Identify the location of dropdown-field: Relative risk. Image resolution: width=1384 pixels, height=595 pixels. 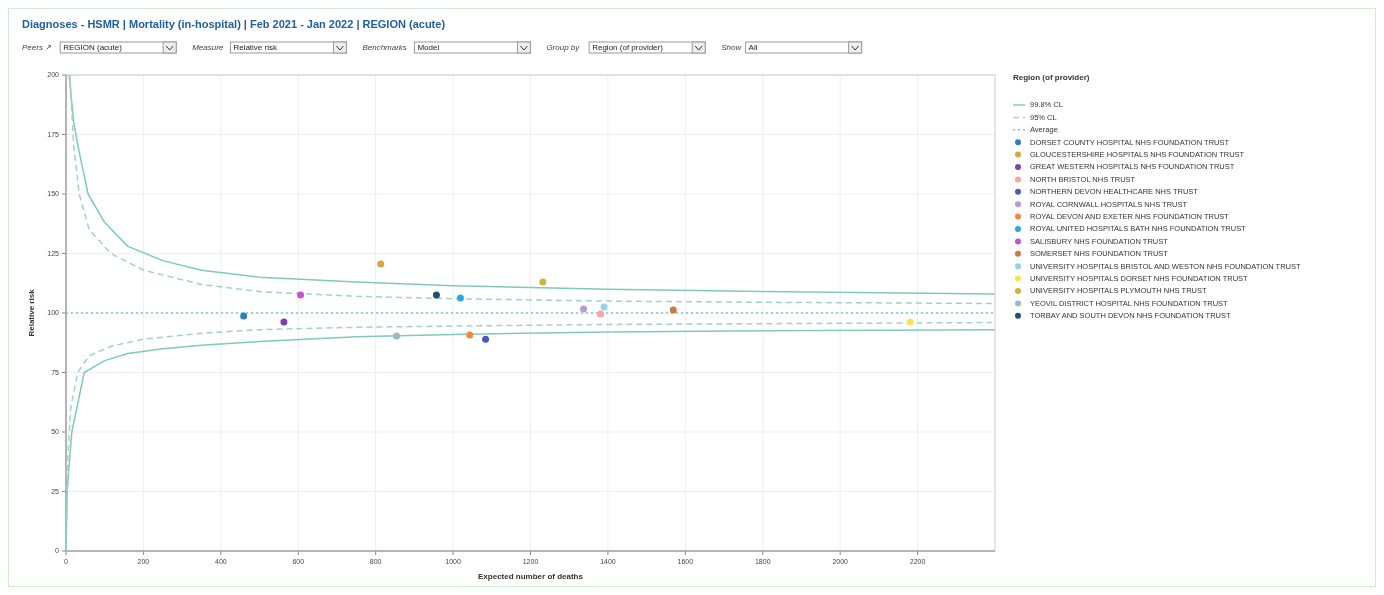
(288, 47).